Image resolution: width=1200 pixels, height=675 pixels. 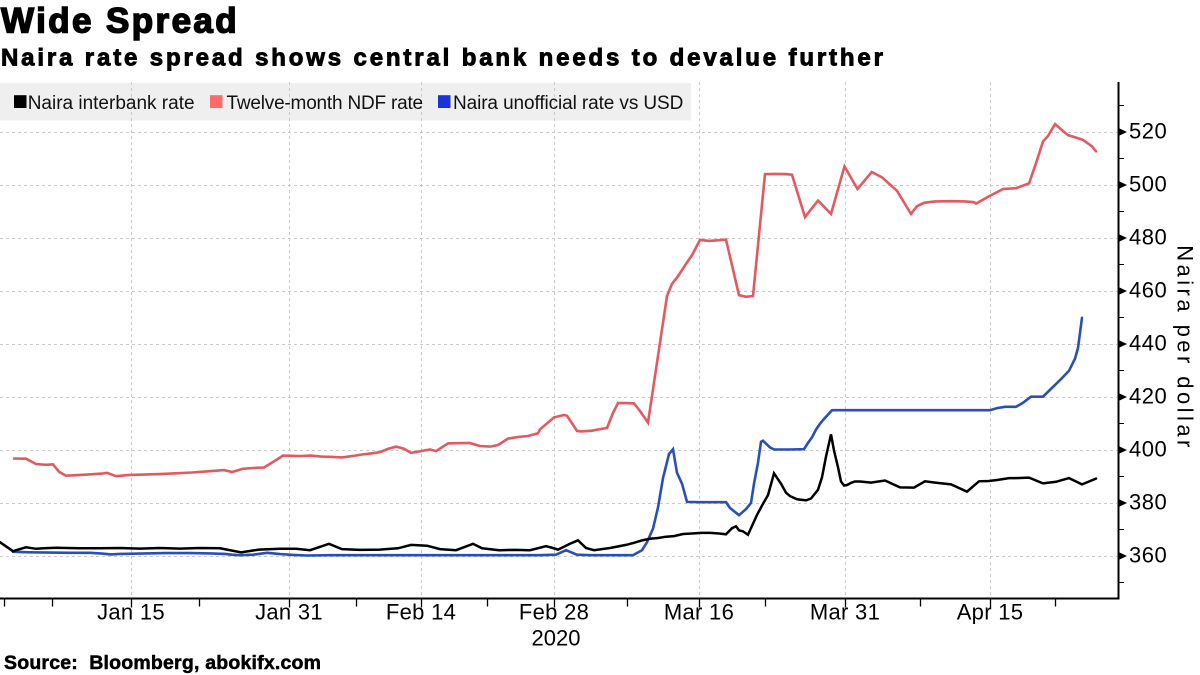 I want to click on svg-text: 520, so click(x=1148, y=131).